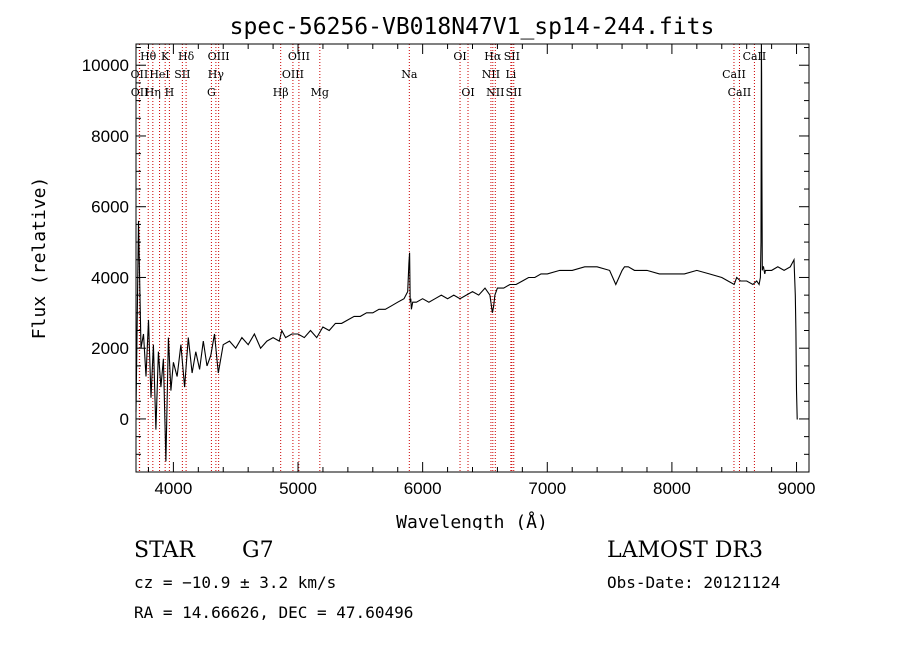  I want to click on line-label: Hδ, so click(186, 56).